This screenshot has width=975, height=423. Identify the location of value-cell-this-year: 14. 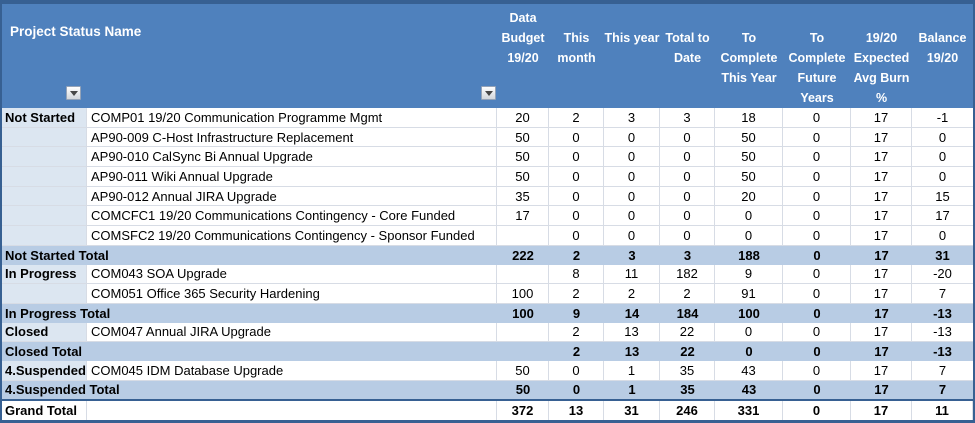
(632, 313).